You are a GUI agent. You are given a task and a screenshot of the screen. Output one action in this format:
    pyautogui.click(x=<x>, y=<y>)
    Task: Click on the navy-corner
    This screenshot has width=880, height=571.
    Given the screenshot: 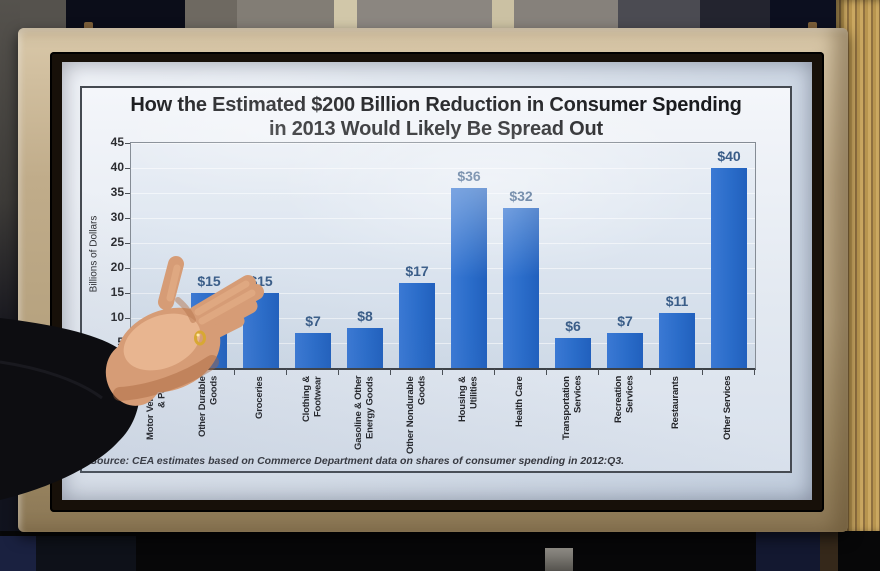 What is the action you would take?
    pyautogui.click(x=18, y=553)
    